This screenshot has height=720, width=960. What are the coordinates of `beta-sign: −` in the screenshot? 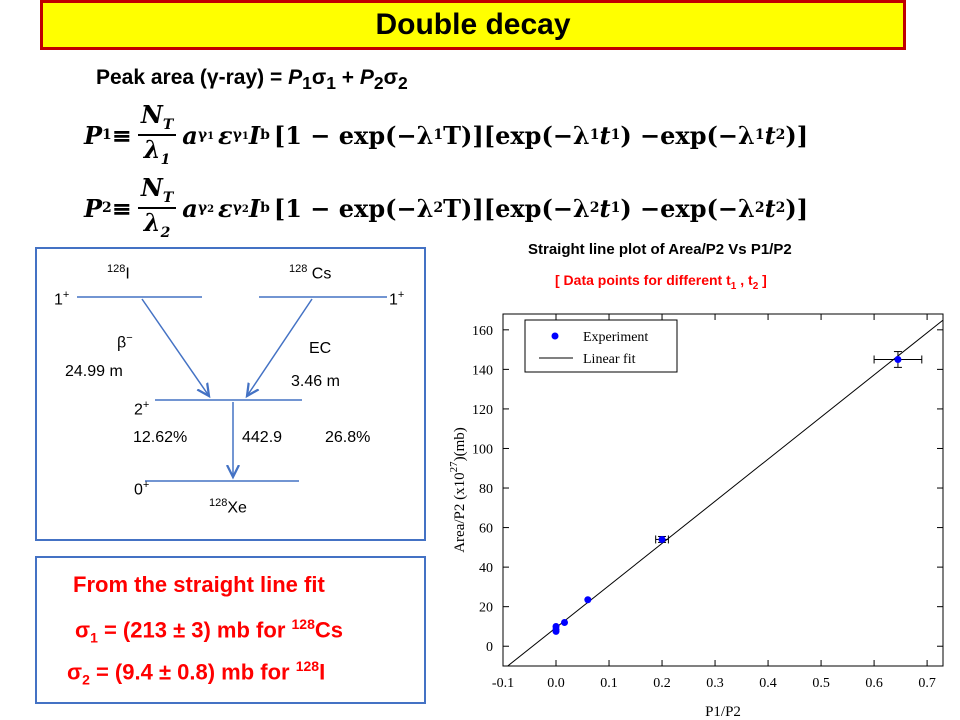 It's located at (129, 338).